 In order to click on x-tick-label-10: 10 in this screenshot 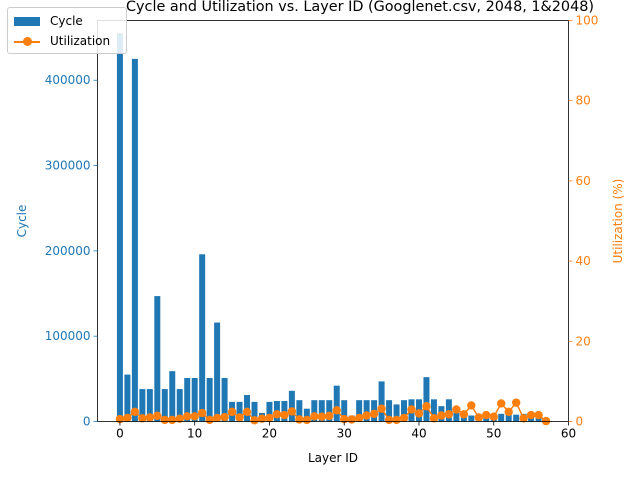, I will do `click(194, 434)`.